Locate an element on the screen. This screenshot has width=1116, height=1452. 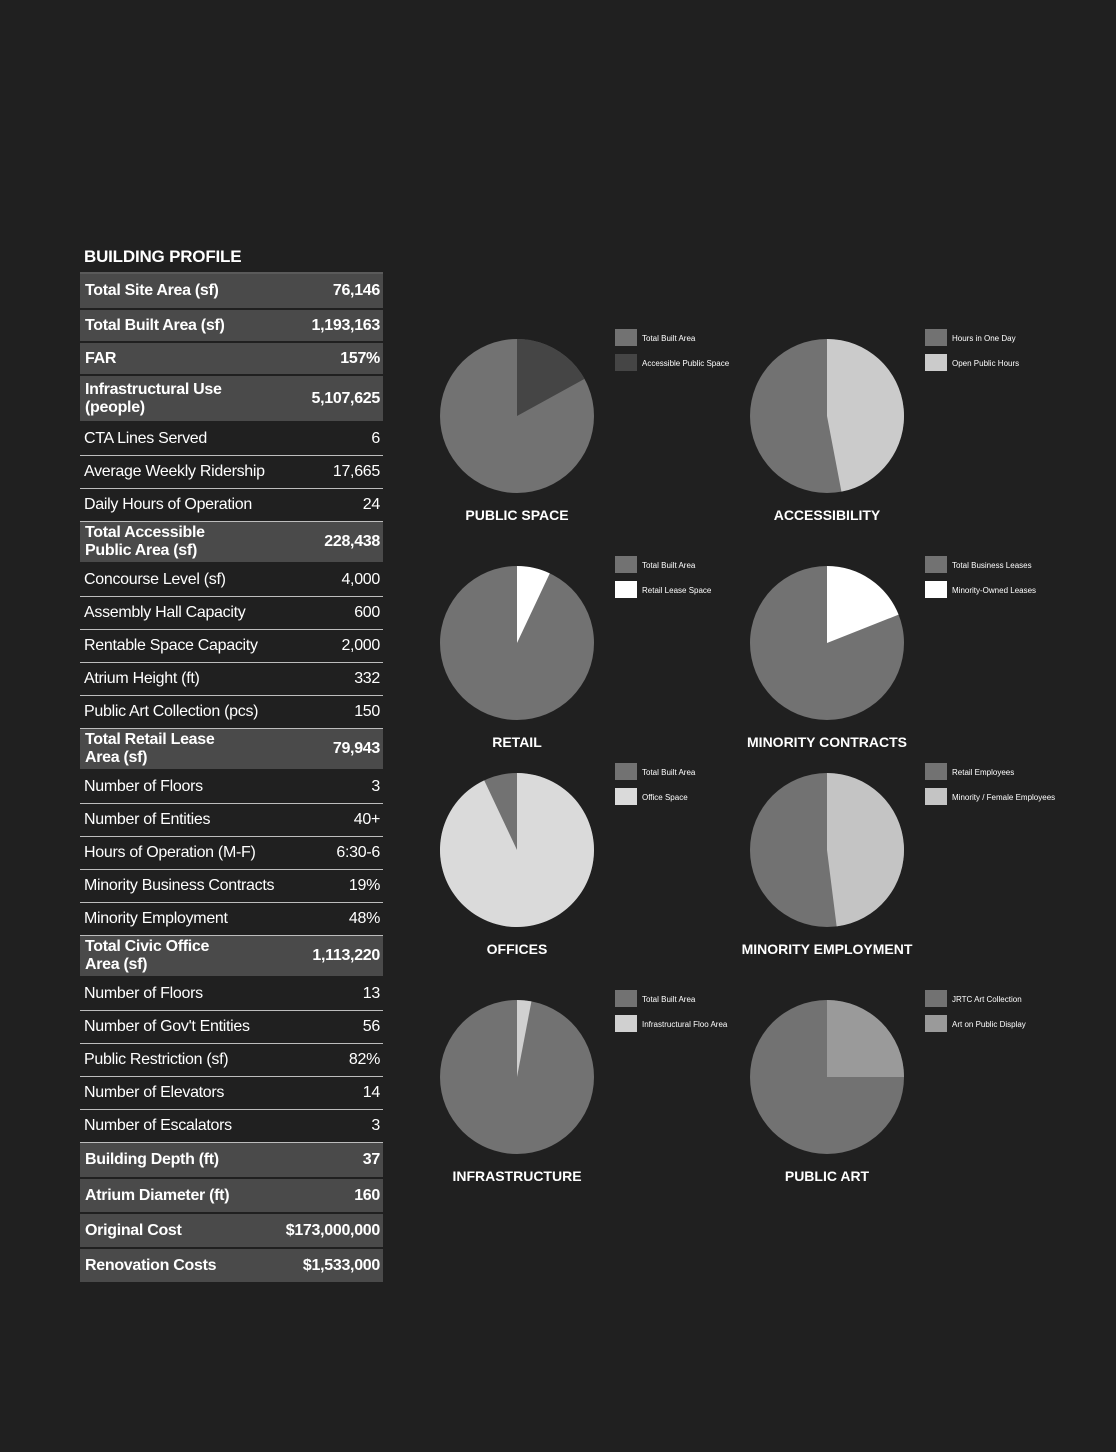
profile-row-value: 1,113,220 is located at coordinates (346, 955).